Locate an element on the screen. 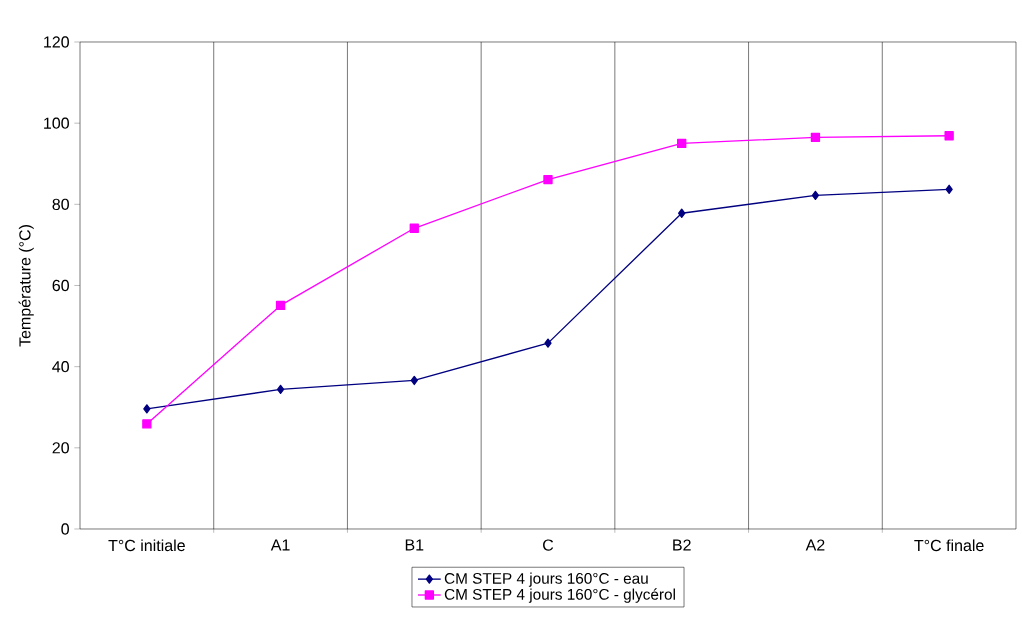  legend-label: CM STEP 4 jours 160°C - glycérol is located at coordinates (559, 595).